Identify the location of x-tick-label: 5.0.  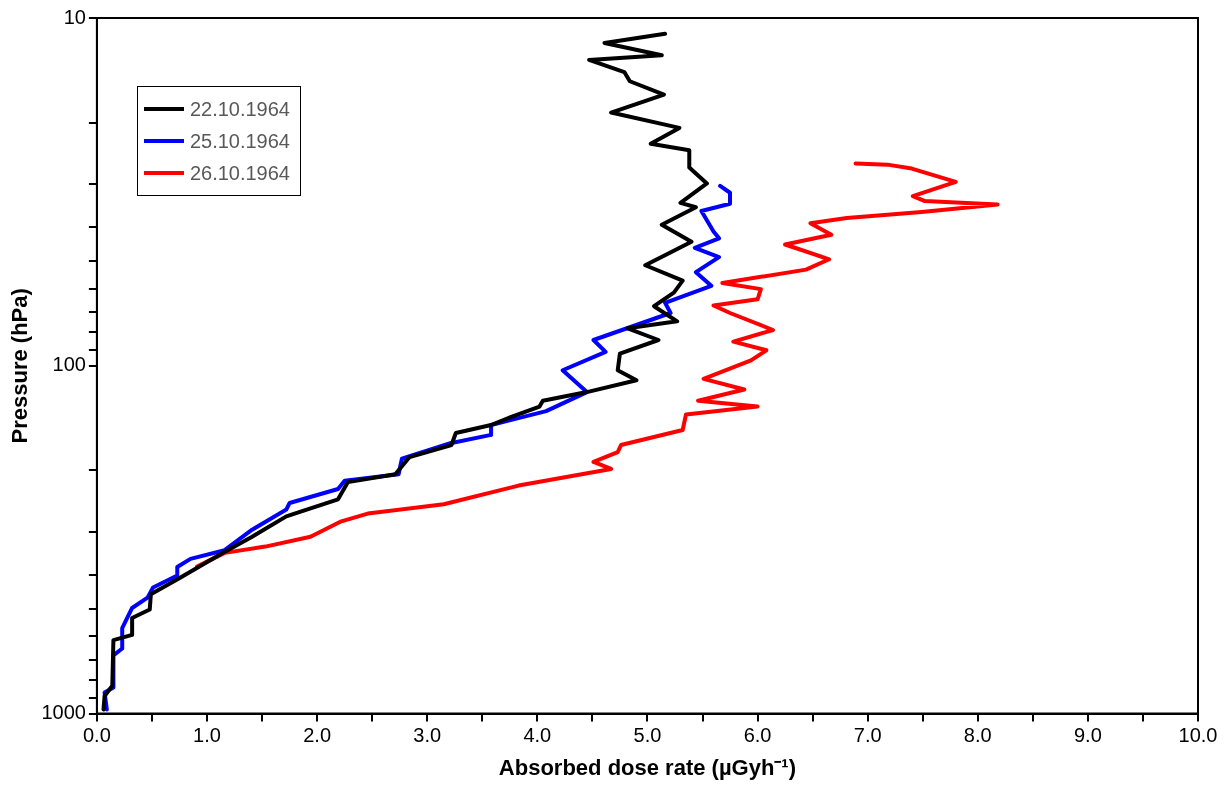
(647, 735).